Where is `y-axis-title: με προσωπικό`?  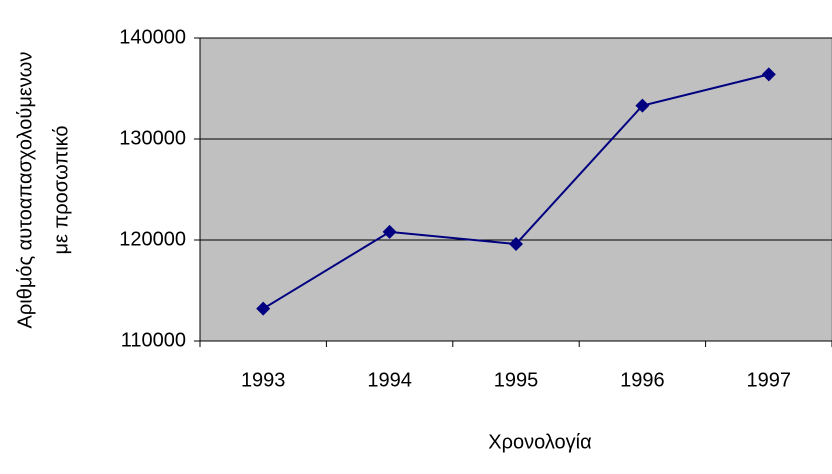
y-axis-title: με προσωπικό is located at coordinates (61, 189).